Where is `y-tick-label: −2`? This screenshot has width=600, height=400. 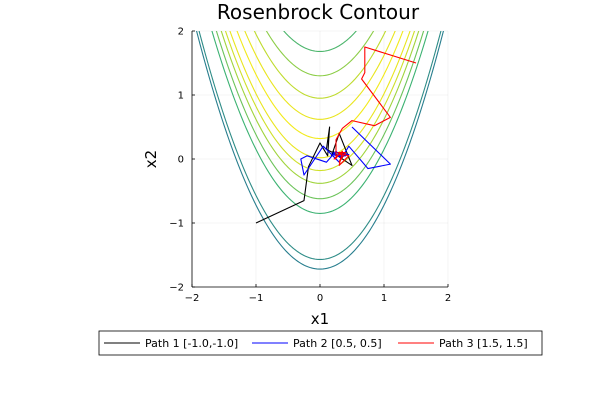 y-tick-label: −2 is located at coordinates (176, 288).